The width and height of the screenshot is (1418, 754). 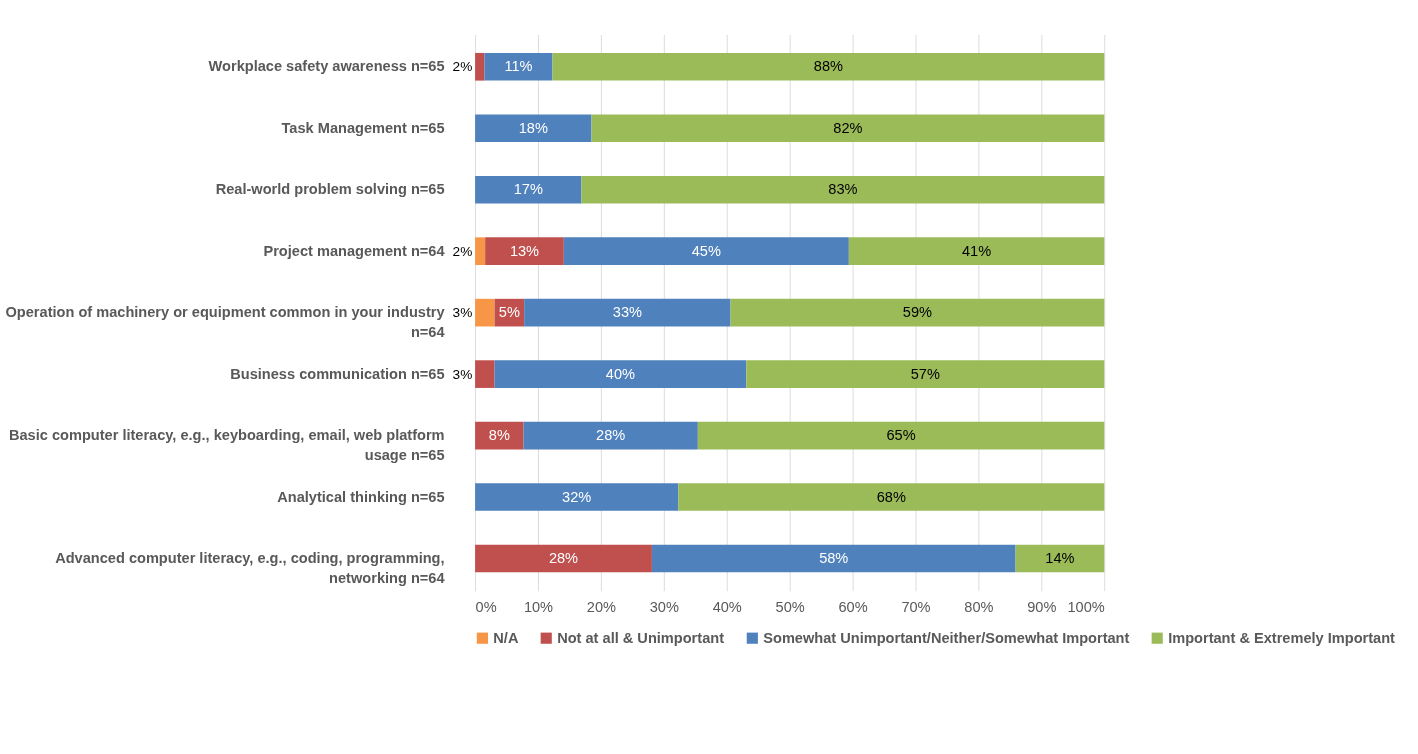 What do you see at coordinates (363, 127) in the screenshot?
I see `y-tick-label: Task Management n=65` at bounding box center [363, 127].